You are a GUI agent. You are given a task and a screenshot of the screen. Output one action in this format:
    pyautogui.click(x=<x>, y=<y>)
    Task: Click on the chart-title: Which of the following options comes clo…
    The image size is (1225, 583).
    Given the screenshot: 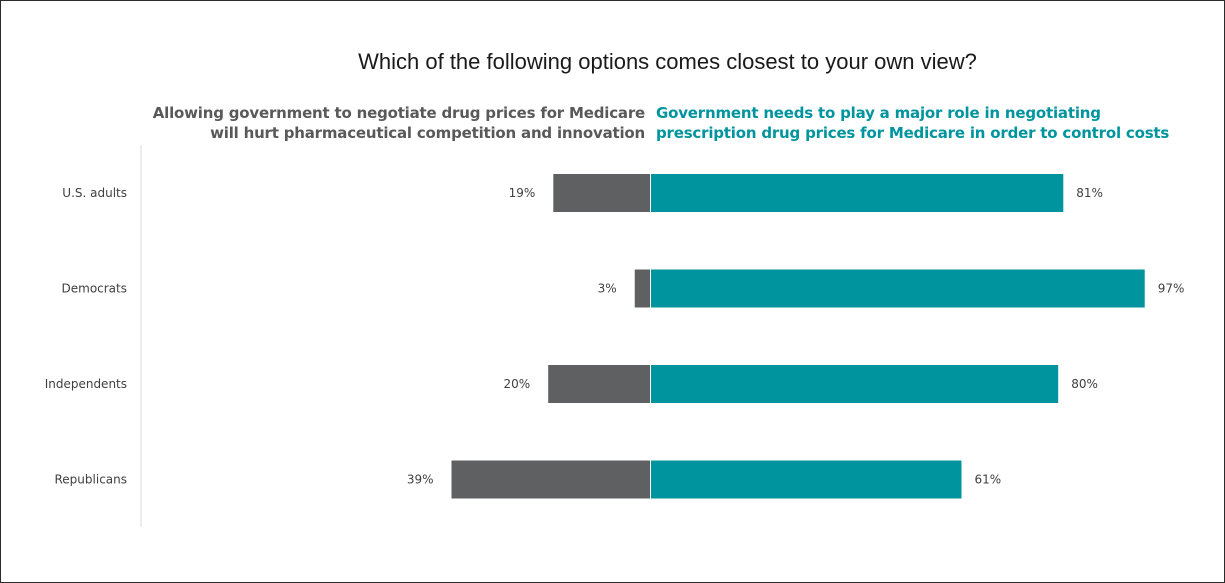 What is the action you would take?
    pyautogui.click(x=667, y=61)
    